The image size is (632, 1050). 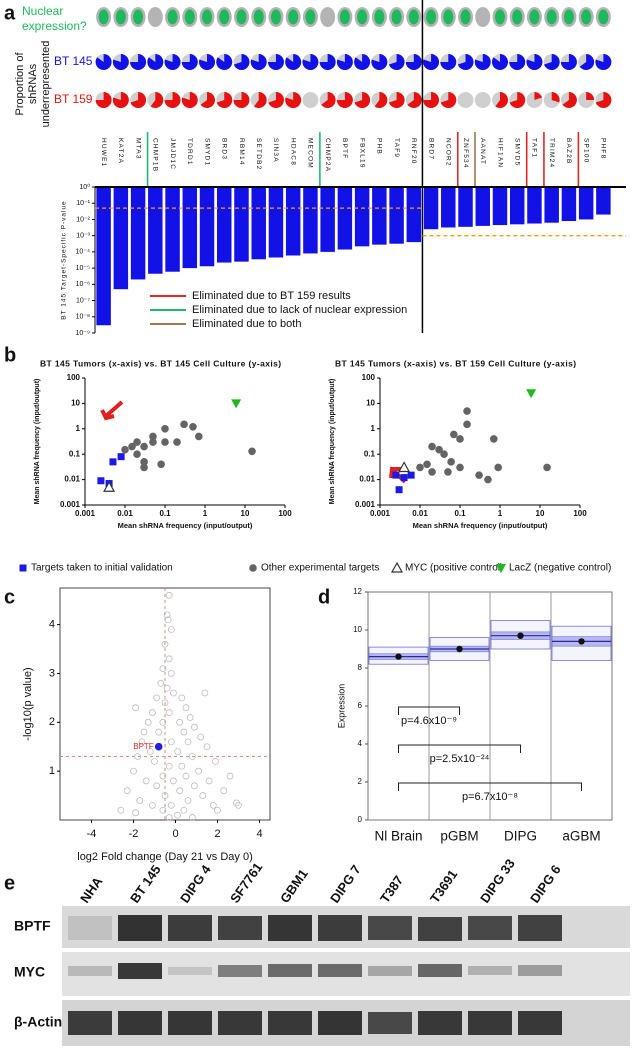 I want to click on x-tick-label: 4, so click(x=259, y=834).